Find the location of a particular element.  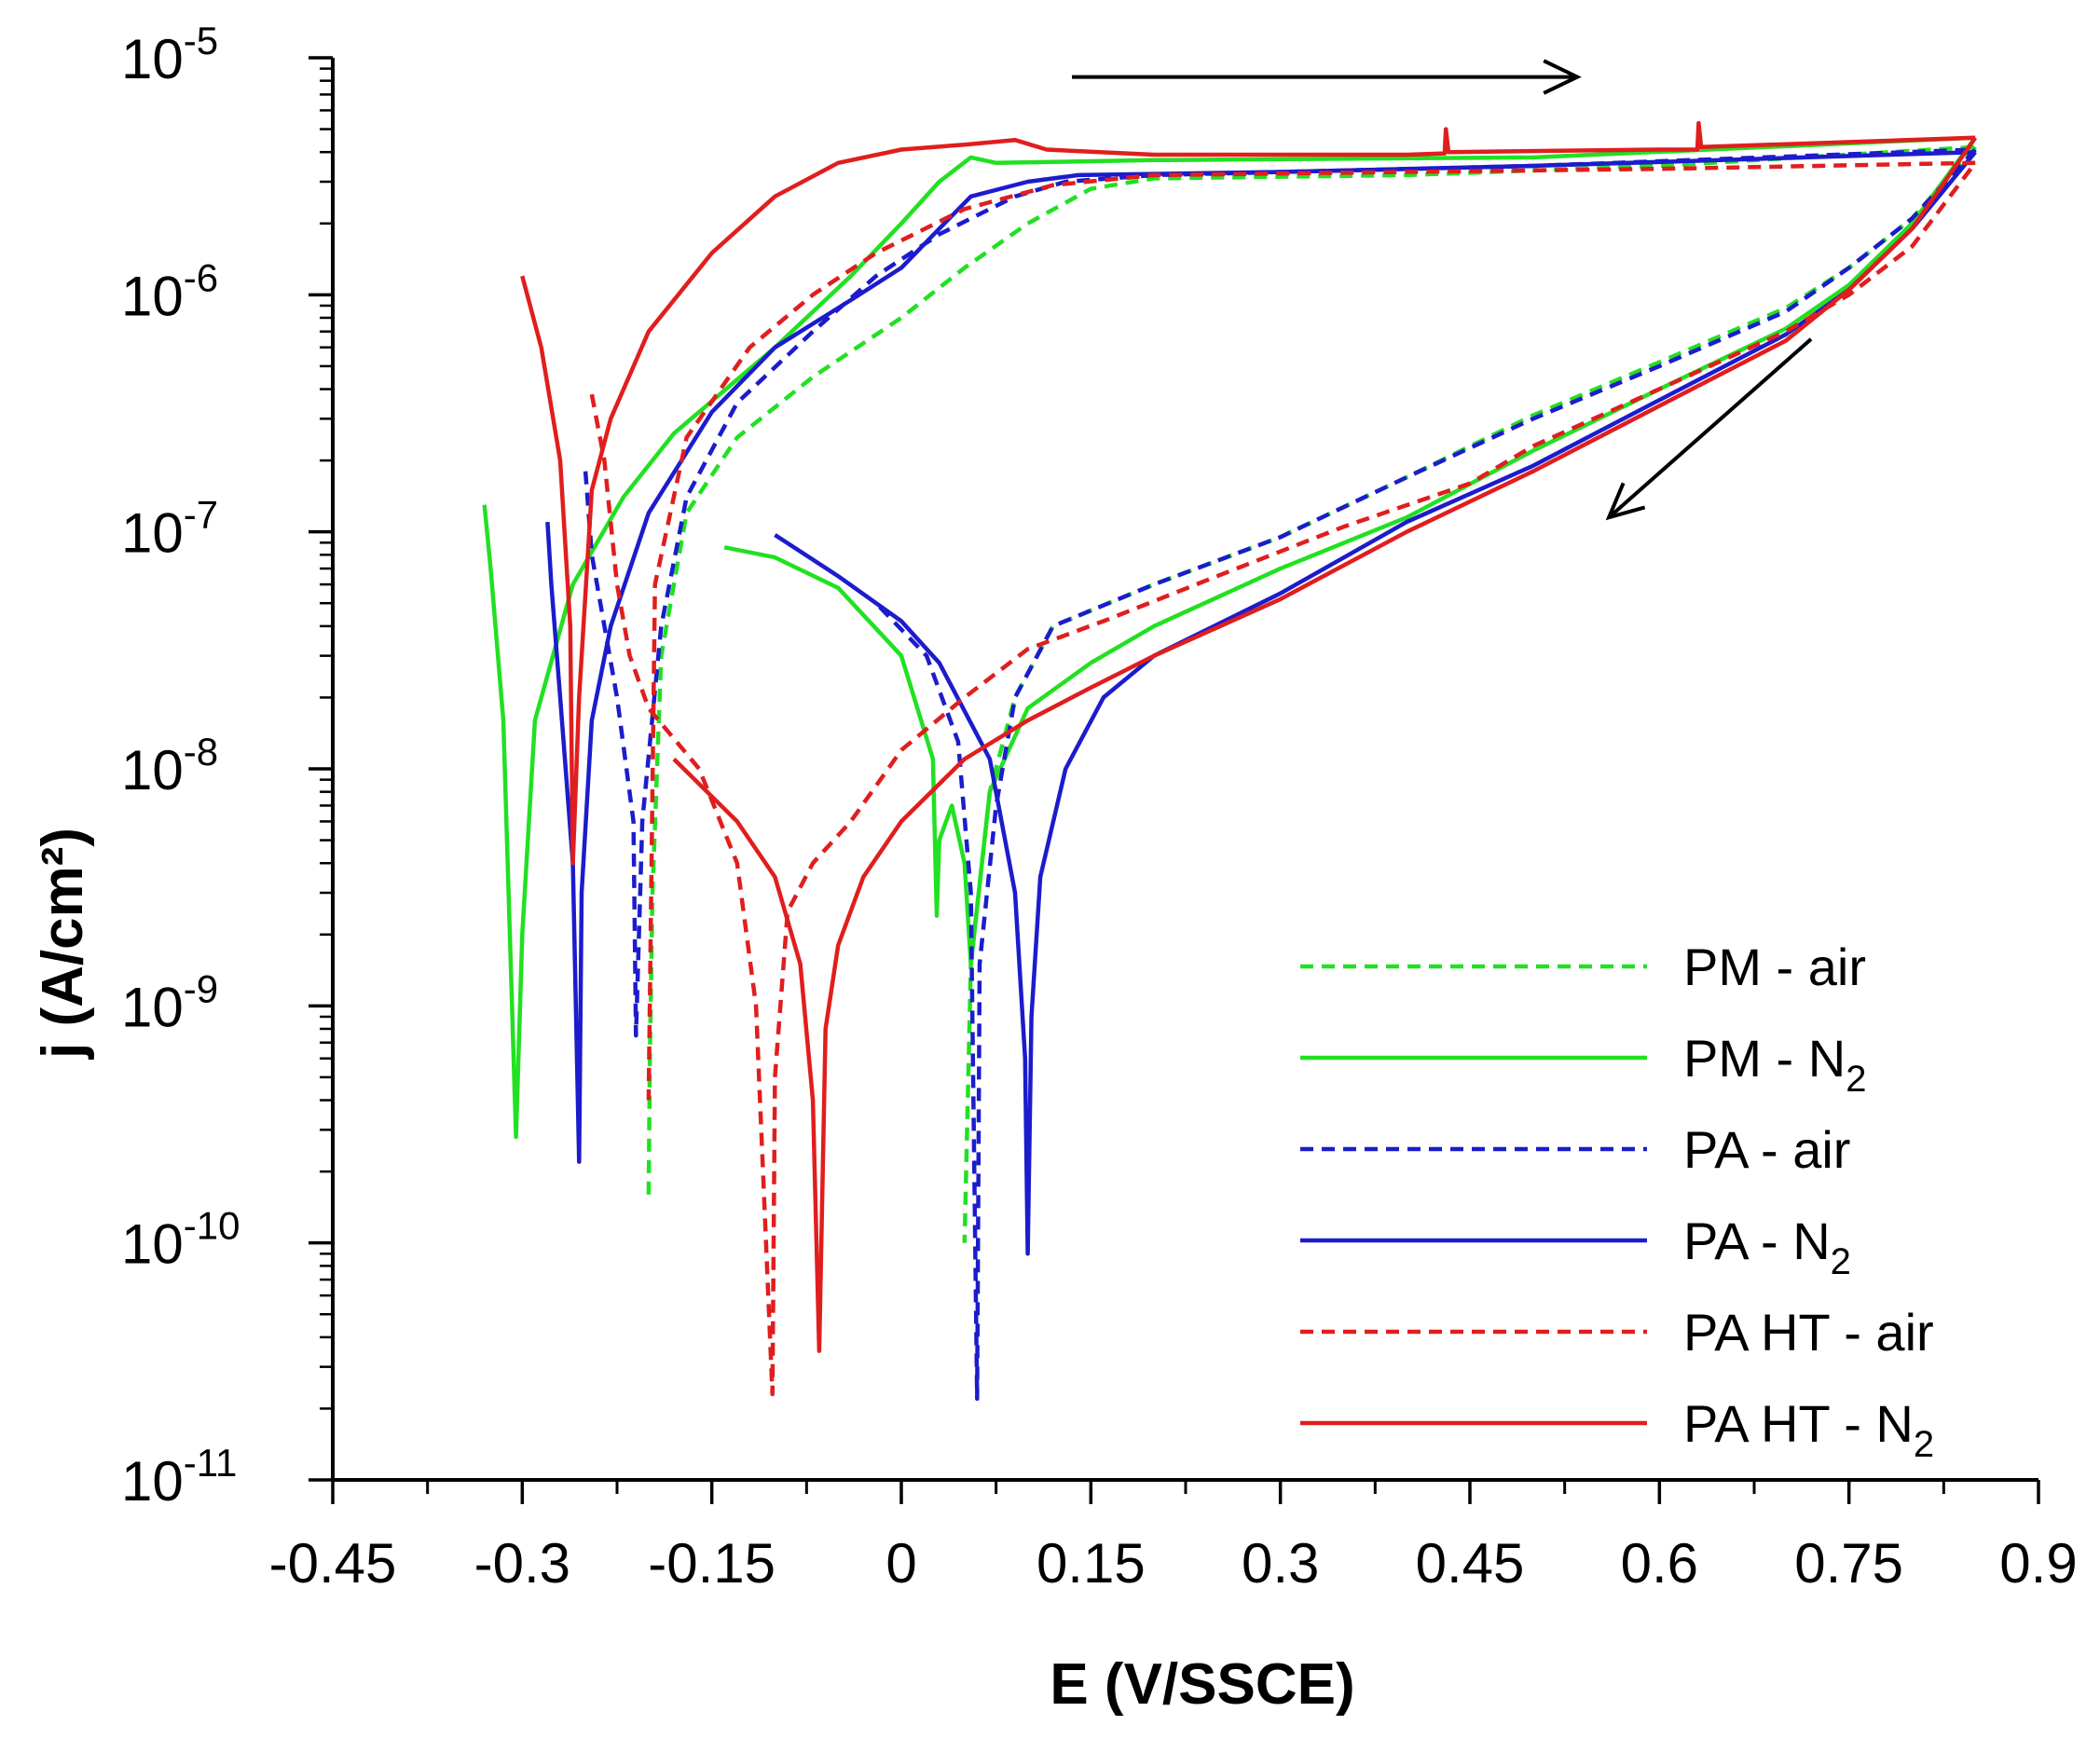

legend-label-text: PA - N is located at coordinates (1757, 1241).